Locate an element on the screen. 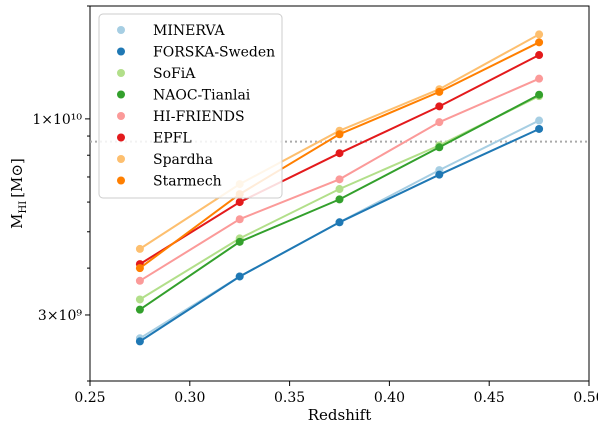 Image resolution: width=598 pixels, height=432 pixels. y-axis-title-unit: [M⊙] is located at coordinates (17, 178).